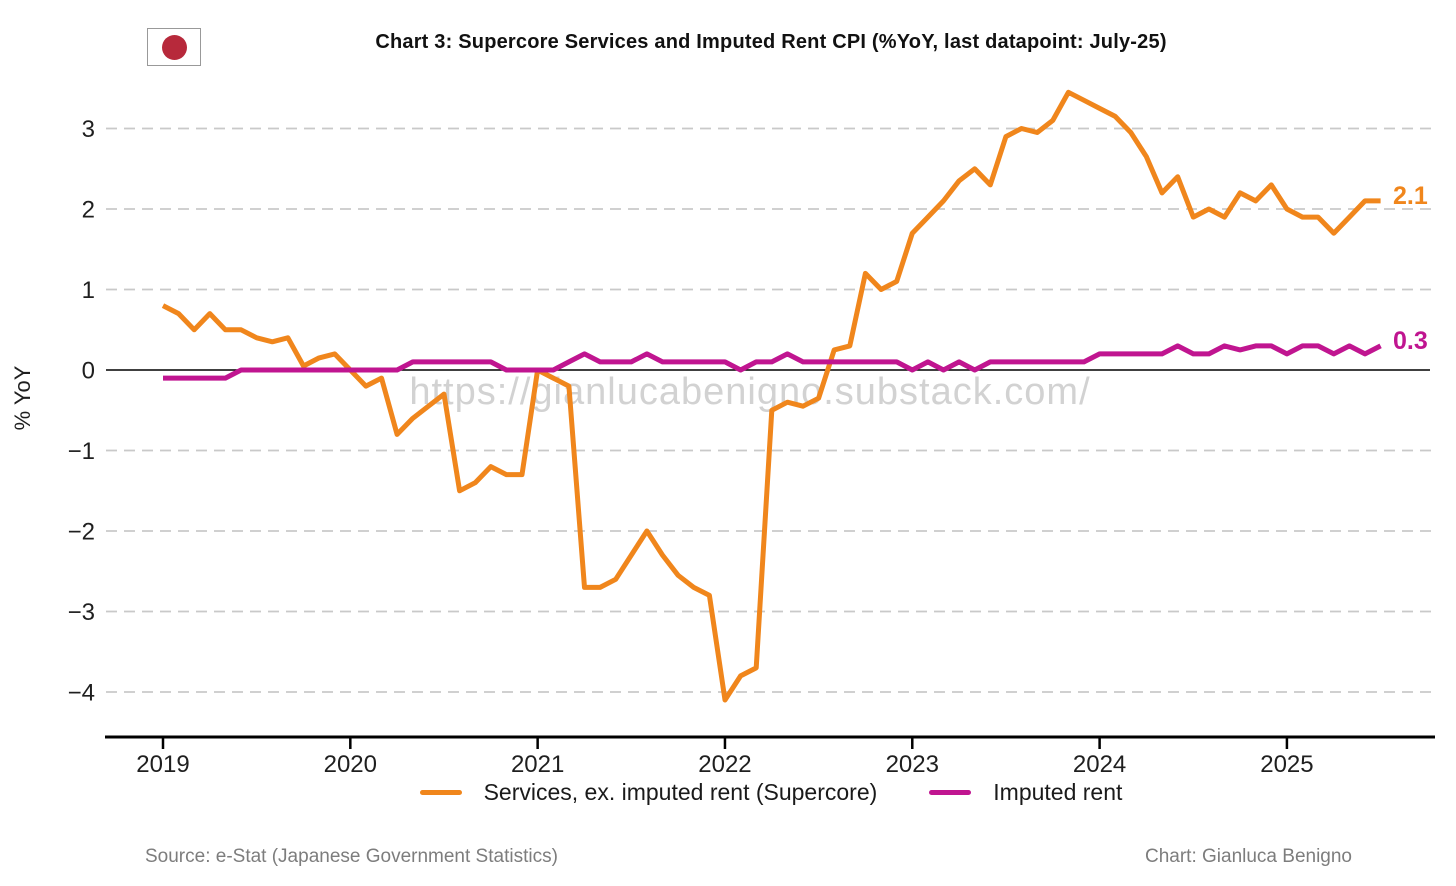  I want to click on y-tick-label: 2, so click(88, 210).